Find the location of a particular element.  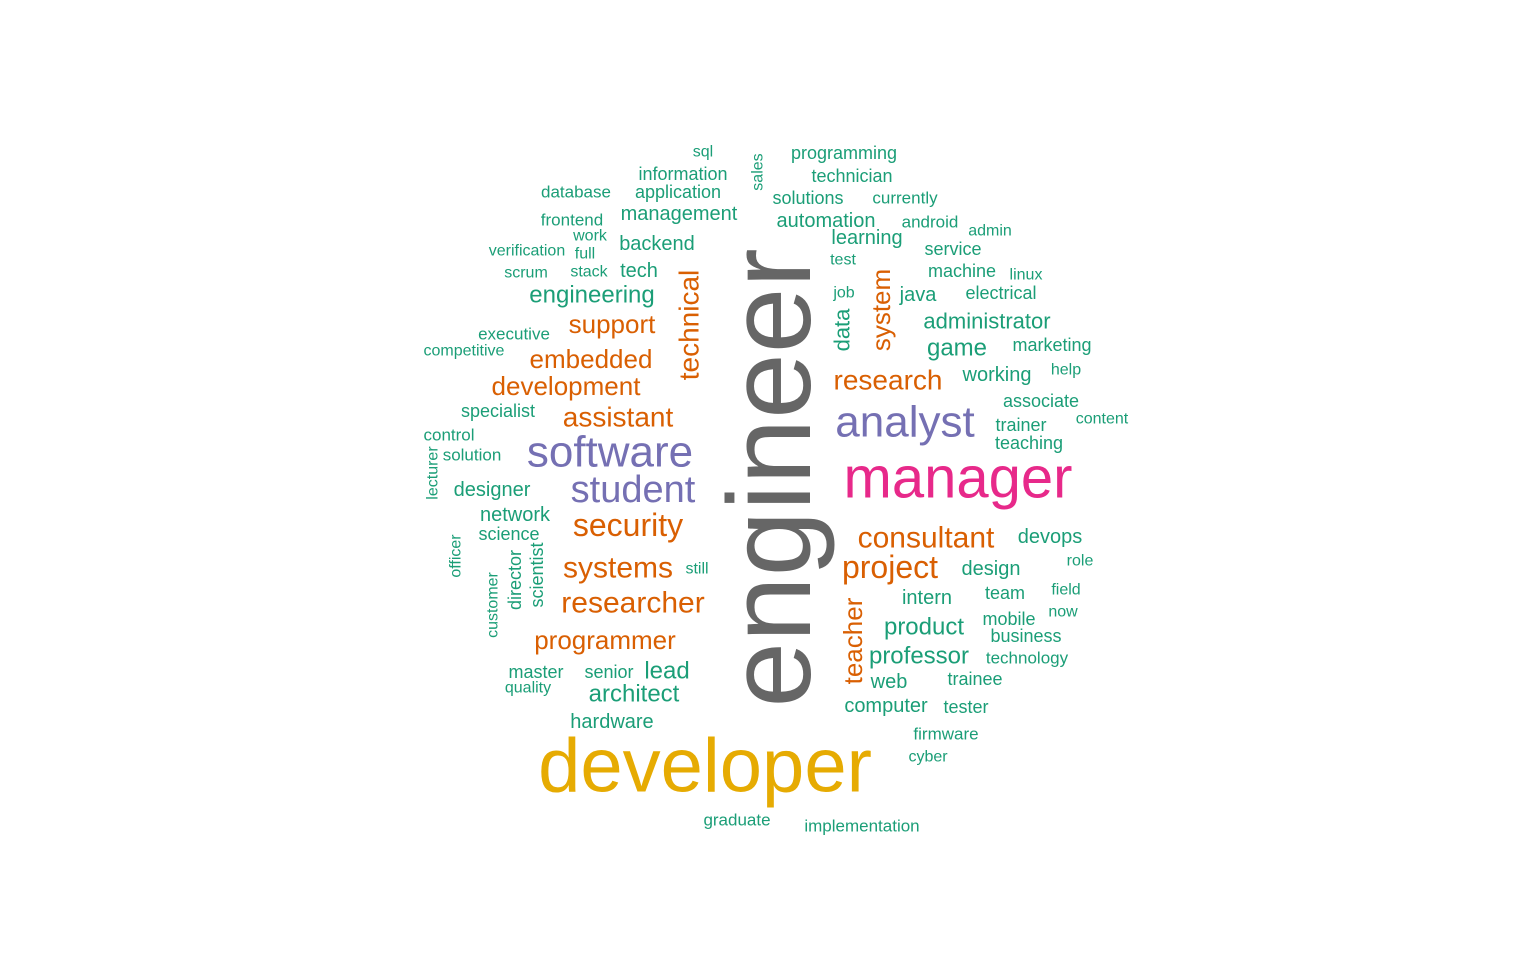

word-role: role is located at coordinates (1080, 561).